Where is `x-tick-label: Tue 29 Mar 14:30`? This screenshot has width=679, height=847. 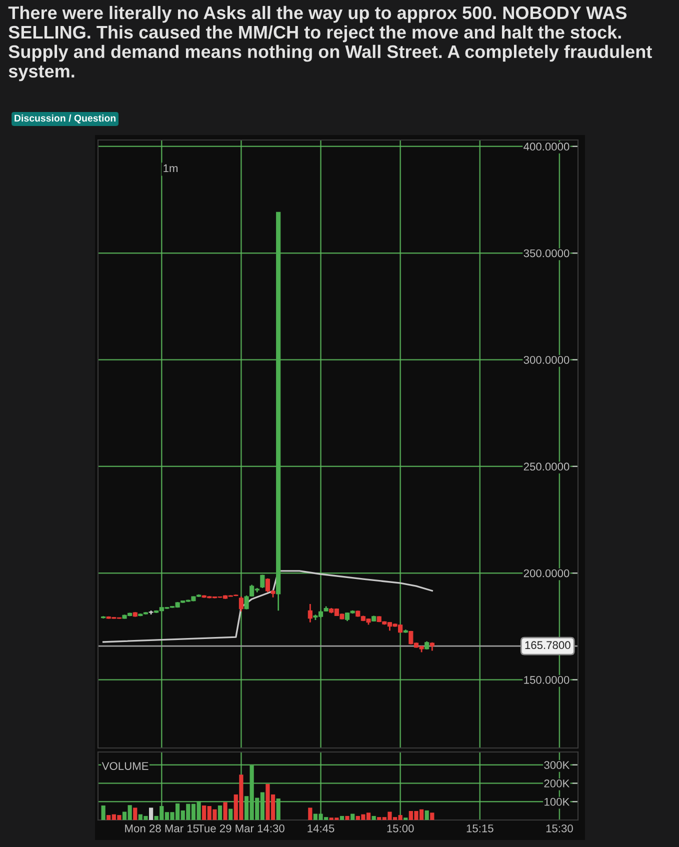
x-tick-label: Tue 29 Mar 14:30 is located at coordinates (241, 828).